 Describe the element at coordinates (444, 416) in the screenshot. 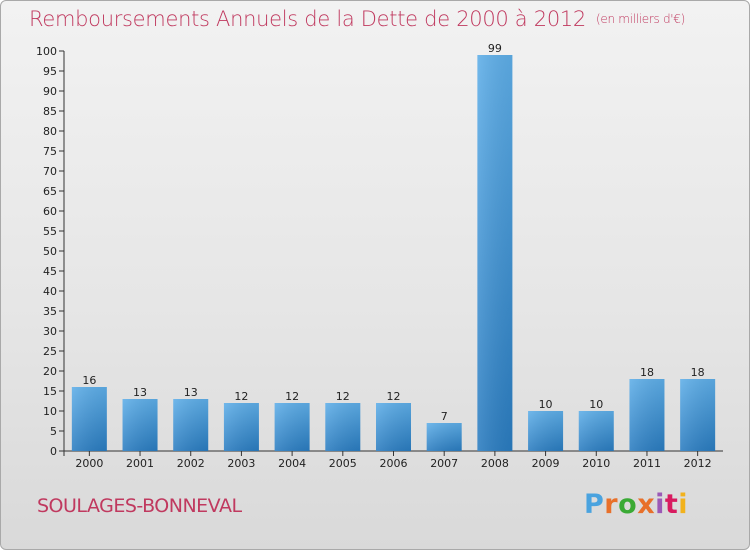

I see `bar-value-label: 7` at that location.